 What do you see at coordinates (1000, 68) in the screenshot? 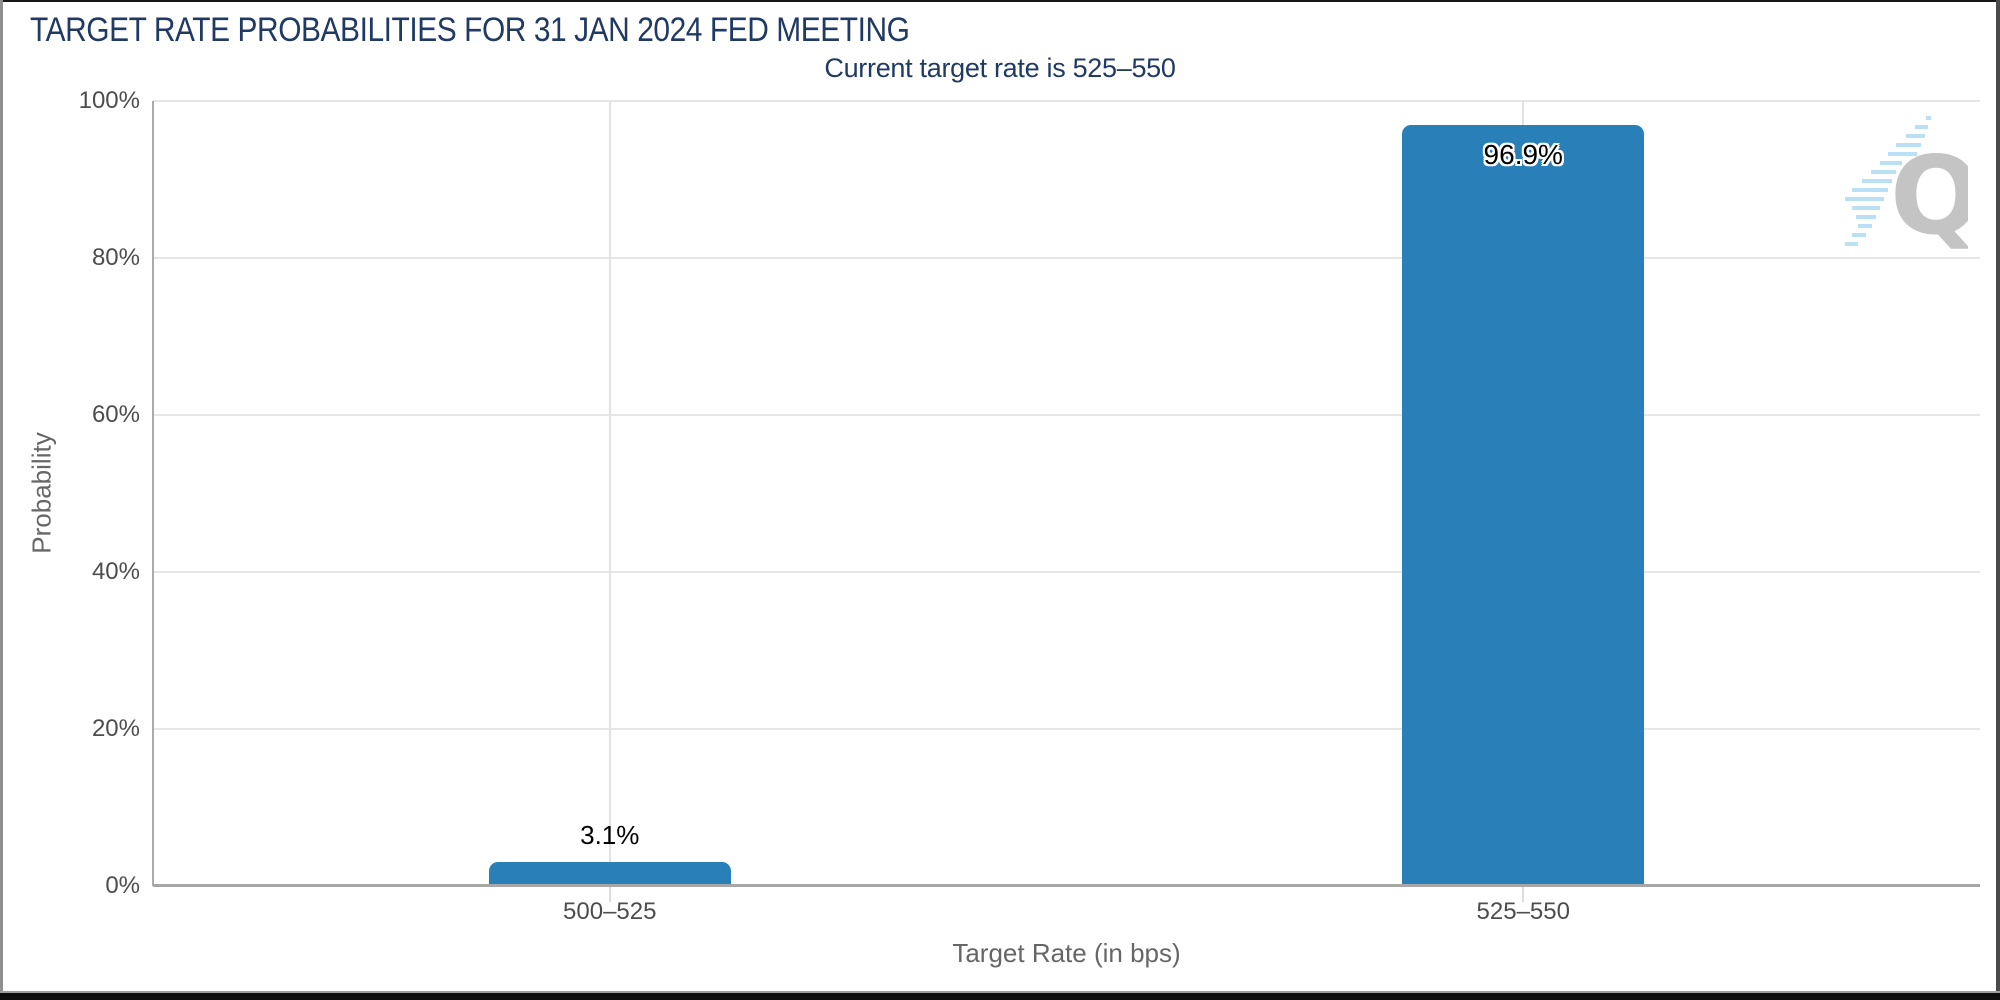
I see `chart-subtitle: Current target rate is 525–550` at bounding box center [1000, 68].